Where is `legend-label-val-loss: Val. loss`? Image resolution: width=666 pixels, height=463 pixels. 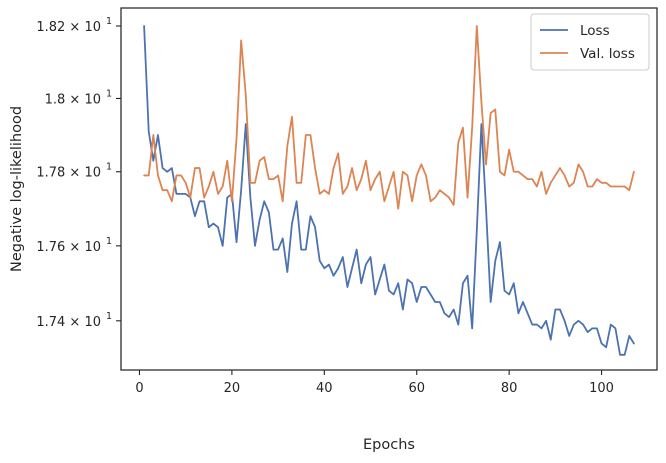 legend-label-val-loss: Val. loss is located at coordinates (607, 54).